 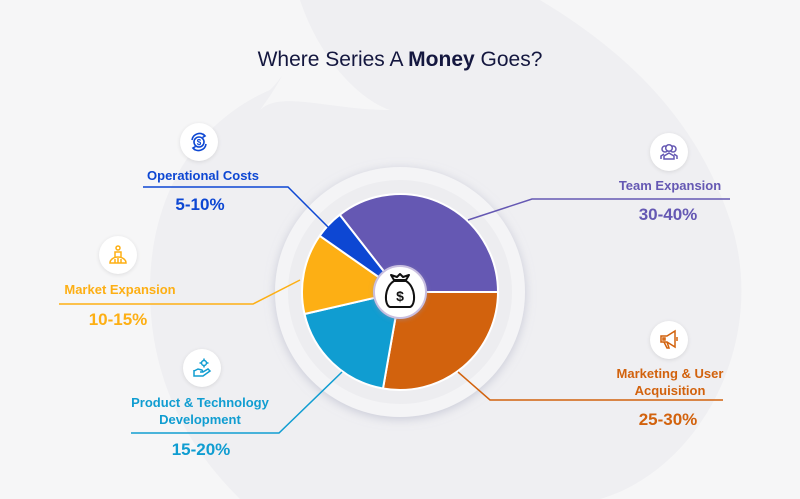 What do you see at coordinates (201, 449) in the screenshot?
I see `product-range: 15-20%` at bounding box center [201, 449].